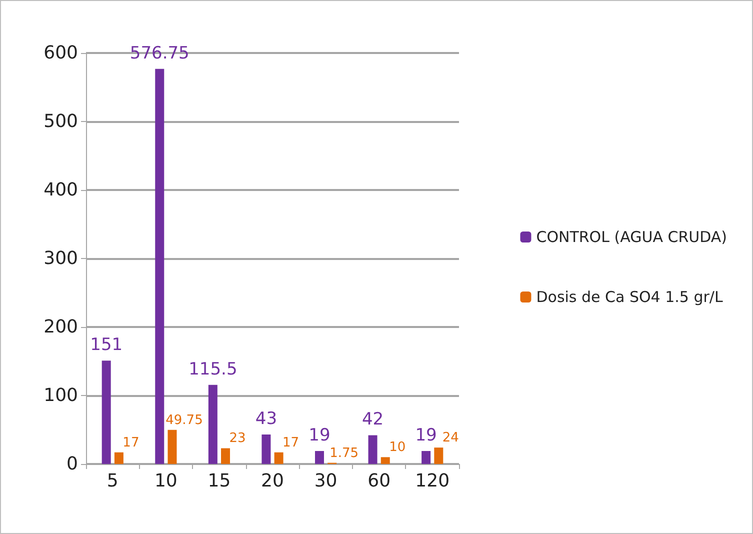 Image resolution: width=753 pixels, height=534 pixels. What do you see at coordinates (632, 237) in the screenshot?
I see `legend-label: CONTROL (AGUA CRUDA)` at bounding box center [632, 237].